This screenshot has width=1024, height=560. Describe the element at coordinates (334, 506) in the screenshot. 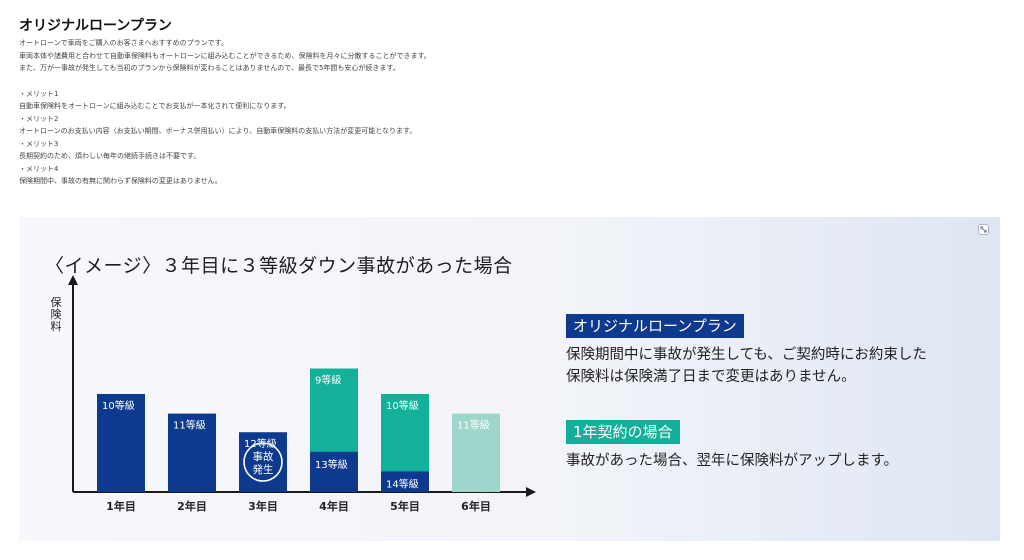

I see `x-tick-label: 4年目` at that location.